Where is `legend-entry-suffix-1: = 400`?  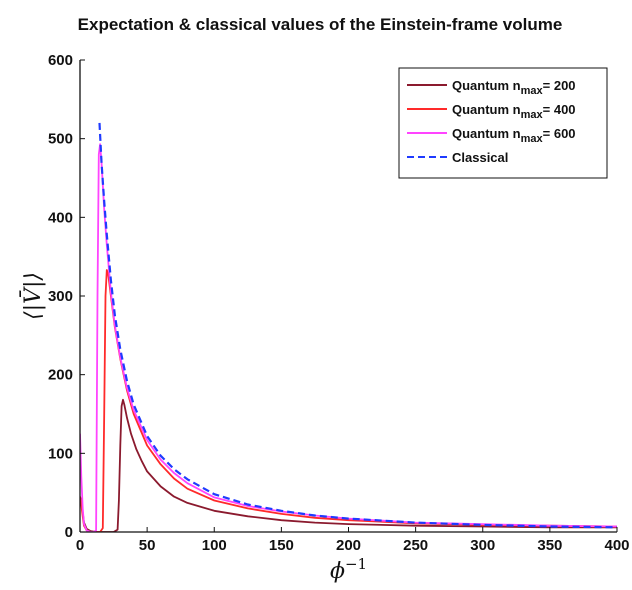
legend-entry-suffix-1: = 400 is located at coordinates (559, 109).